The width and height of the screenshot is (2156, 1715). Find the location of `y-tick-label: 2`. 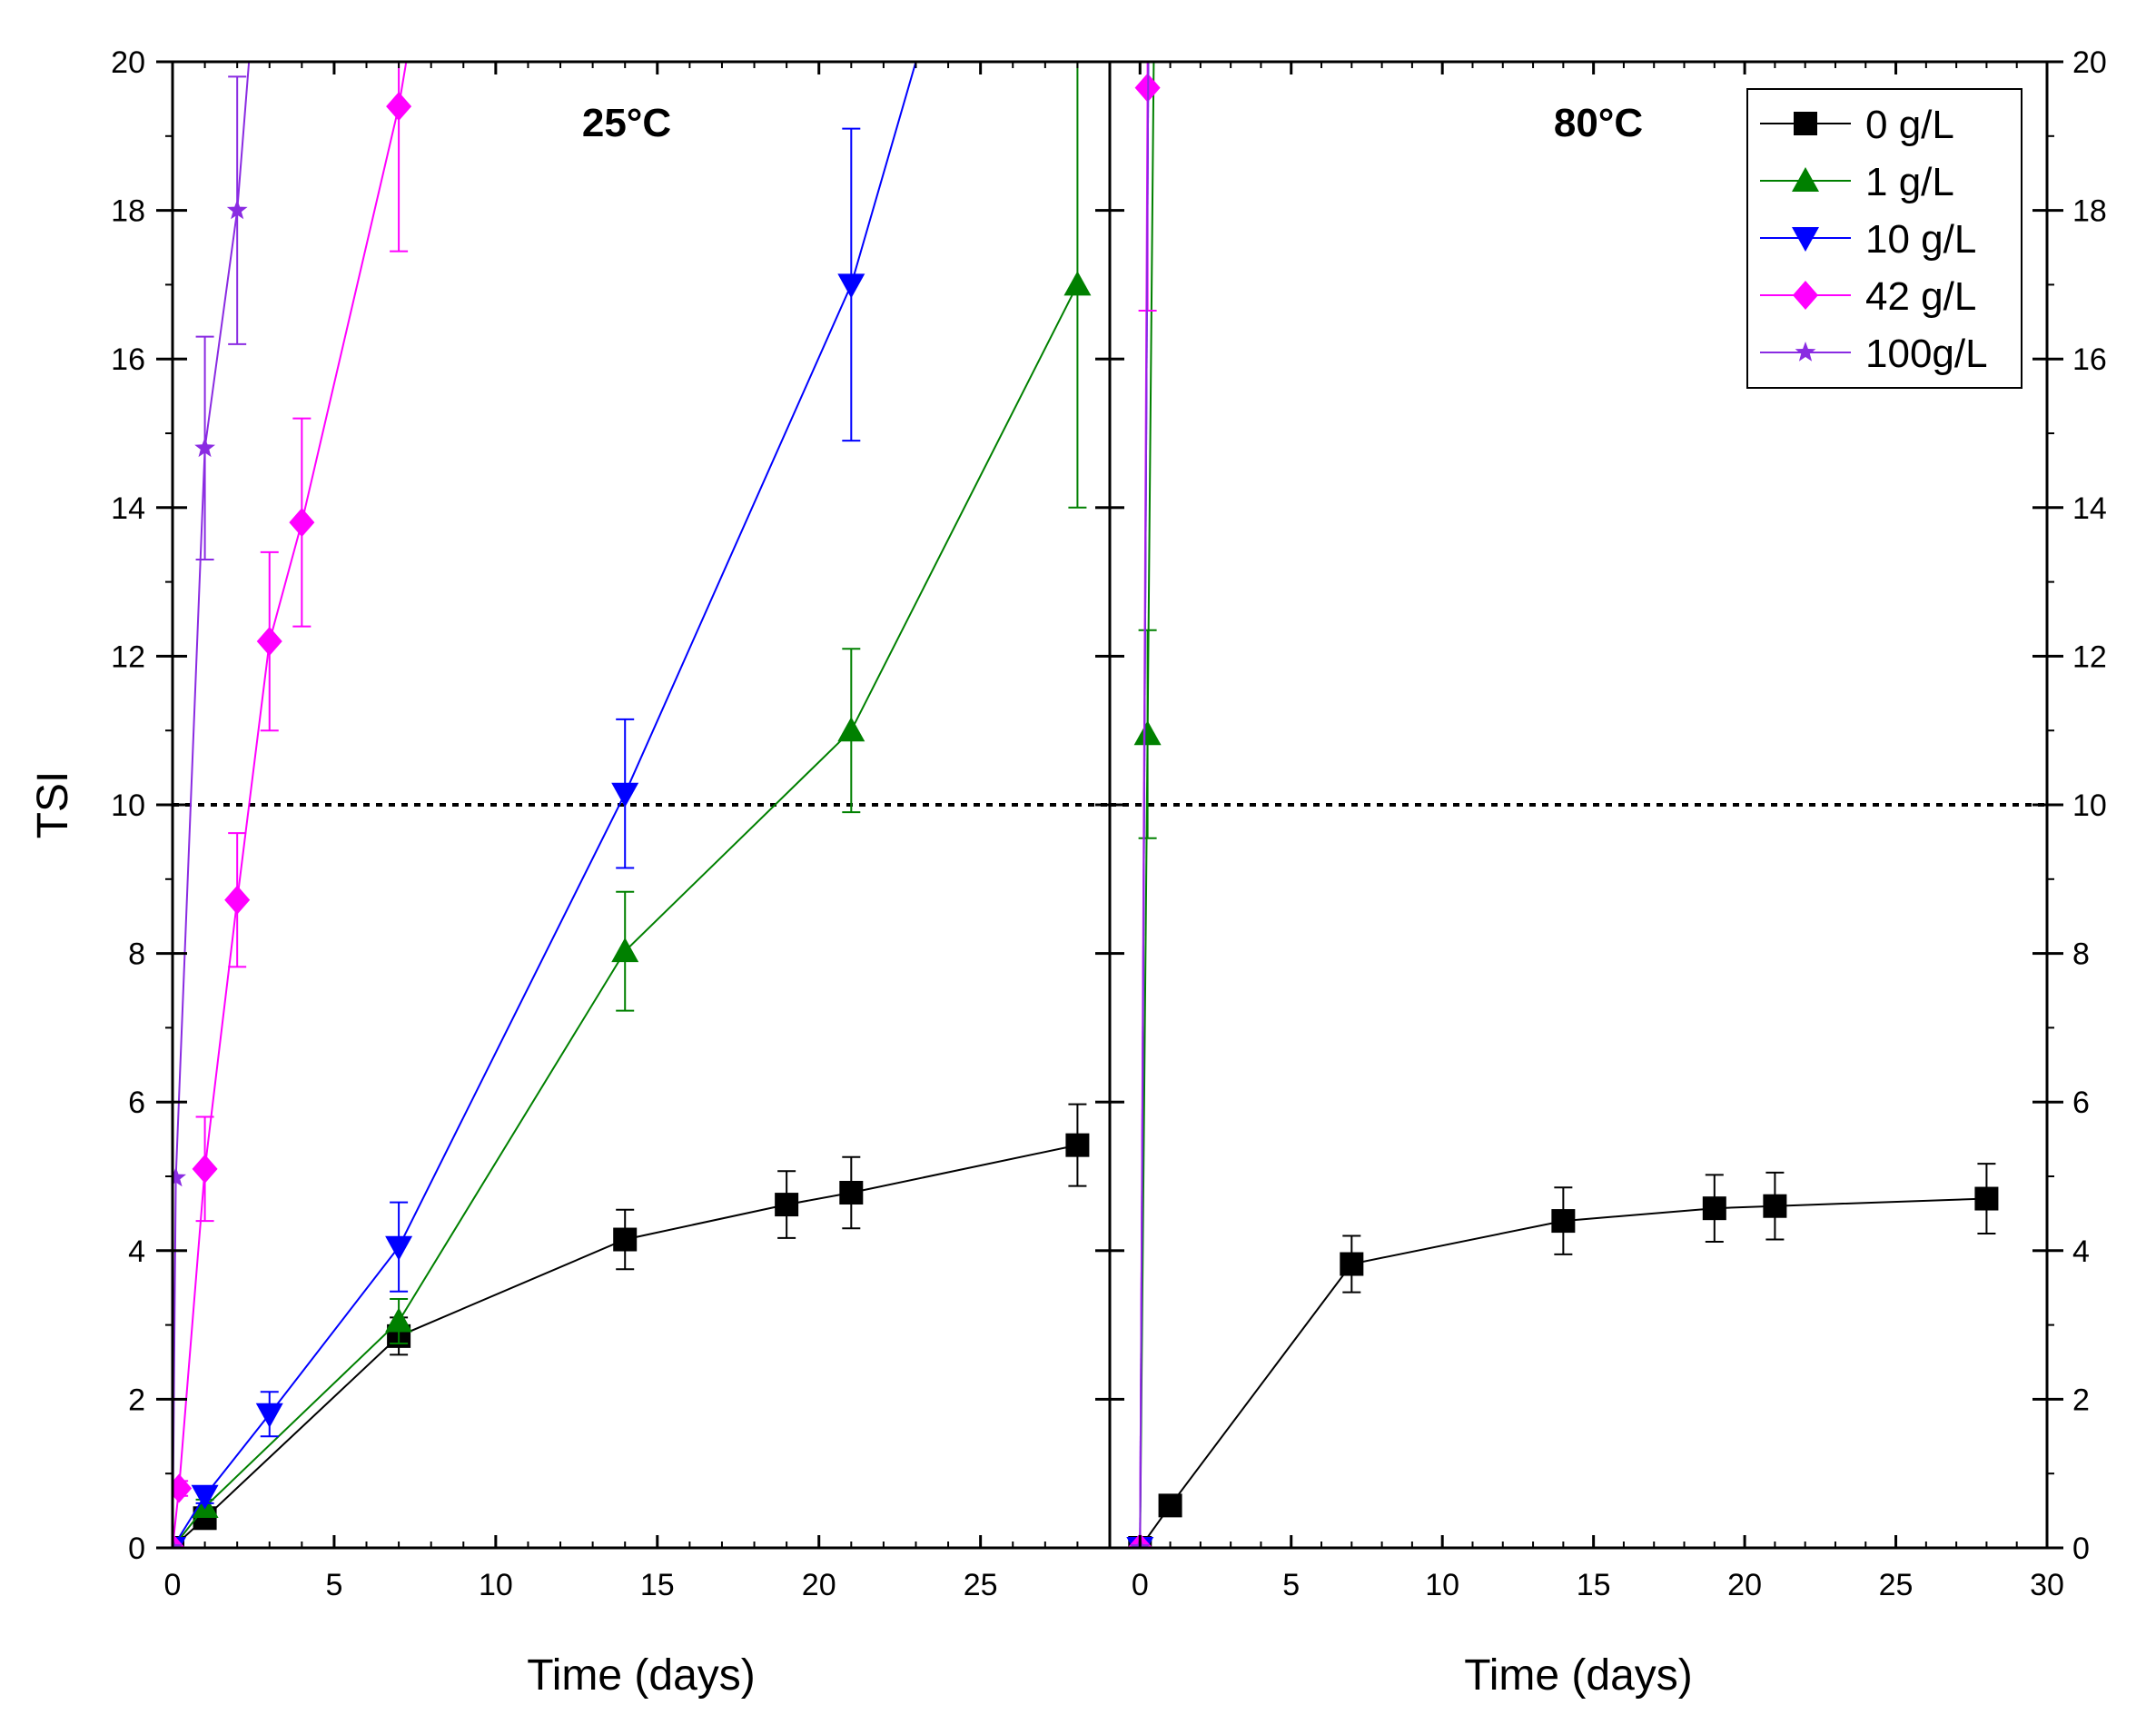

y-tick-label: 2 is located at coordinates (136, 1400).